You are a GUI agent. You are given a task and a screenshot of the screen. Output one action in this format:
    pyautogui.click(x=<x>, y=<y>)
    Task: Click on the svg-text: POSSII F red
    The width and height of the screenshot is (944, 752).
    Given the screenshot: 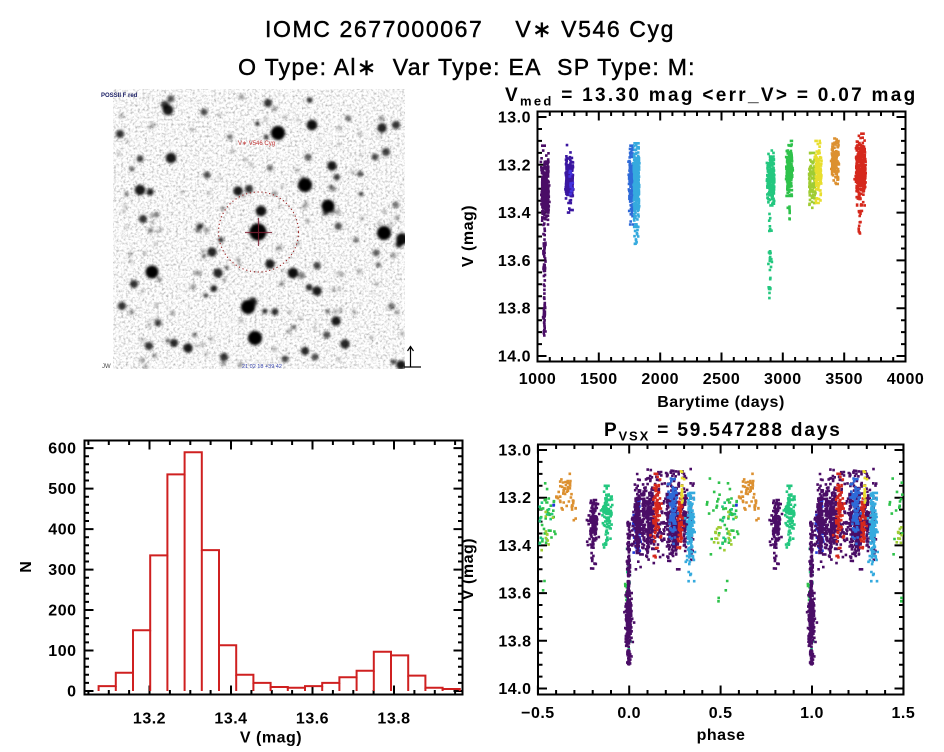 What is the action you would take?
    pyautogui.click(x=119, y=96)
    